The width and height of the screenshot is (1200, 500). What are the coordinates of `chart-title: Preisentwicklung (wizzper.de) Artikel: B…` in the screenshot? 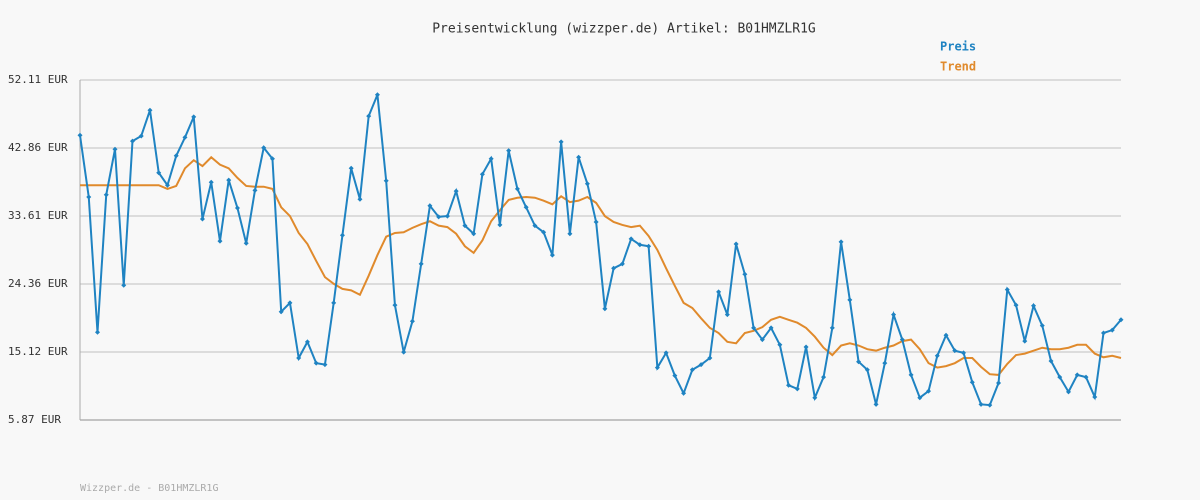 It's located at (624, 29).